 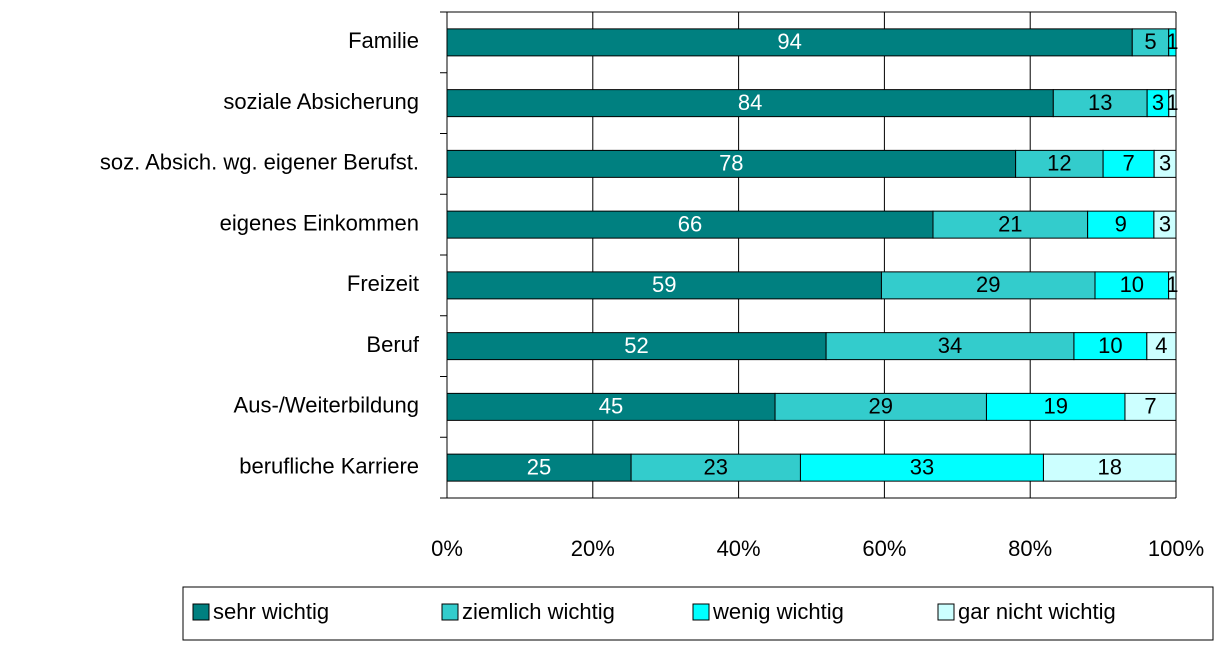 What do you see at coordinates (636, 345) in the screenshot?
I see `data-label: 52` at bounding box center [636, 345].